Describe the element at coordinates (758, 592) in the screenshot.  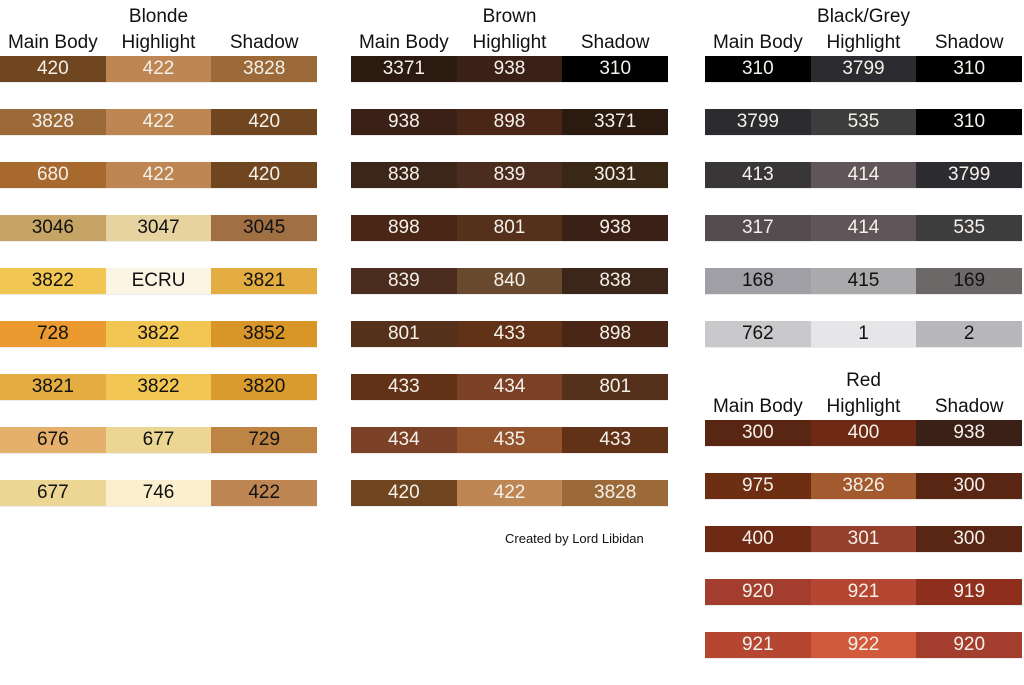
I see `swatch-main-body: 920` at that location.